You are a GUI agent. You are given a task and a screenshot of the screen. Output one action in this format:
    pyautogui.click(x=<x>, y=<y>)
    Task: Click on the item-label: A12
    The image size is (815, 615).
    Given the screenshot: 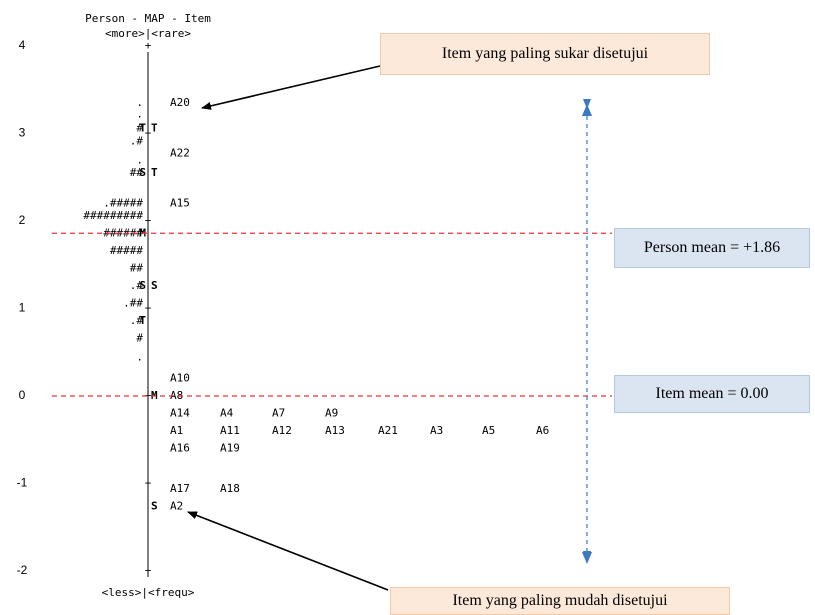 What is the action you would take?
    pyautogui.click(x=282, y=430)
    